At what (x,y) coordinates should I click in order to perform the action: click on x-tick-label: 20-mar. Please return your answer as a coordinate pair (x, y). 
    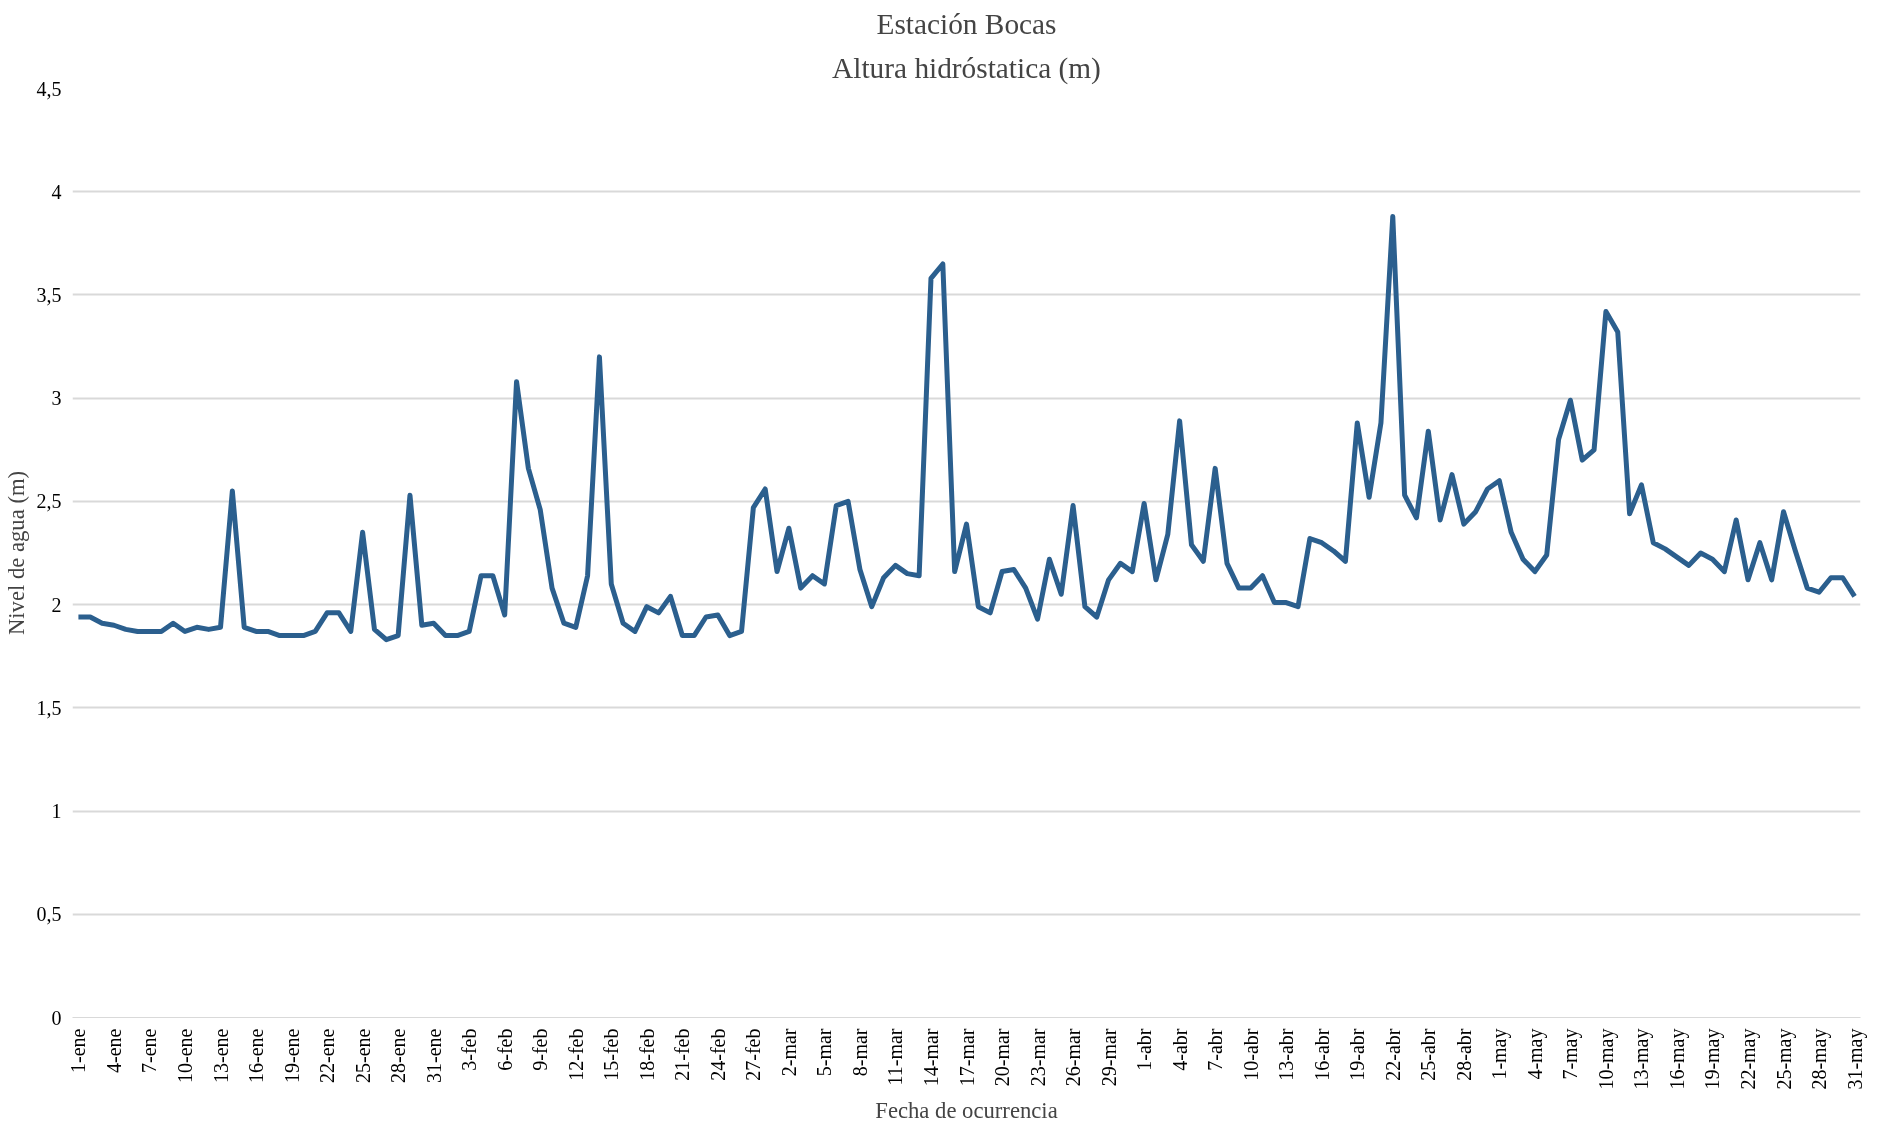
    Looking at the image, I should click on (1002, 1057).